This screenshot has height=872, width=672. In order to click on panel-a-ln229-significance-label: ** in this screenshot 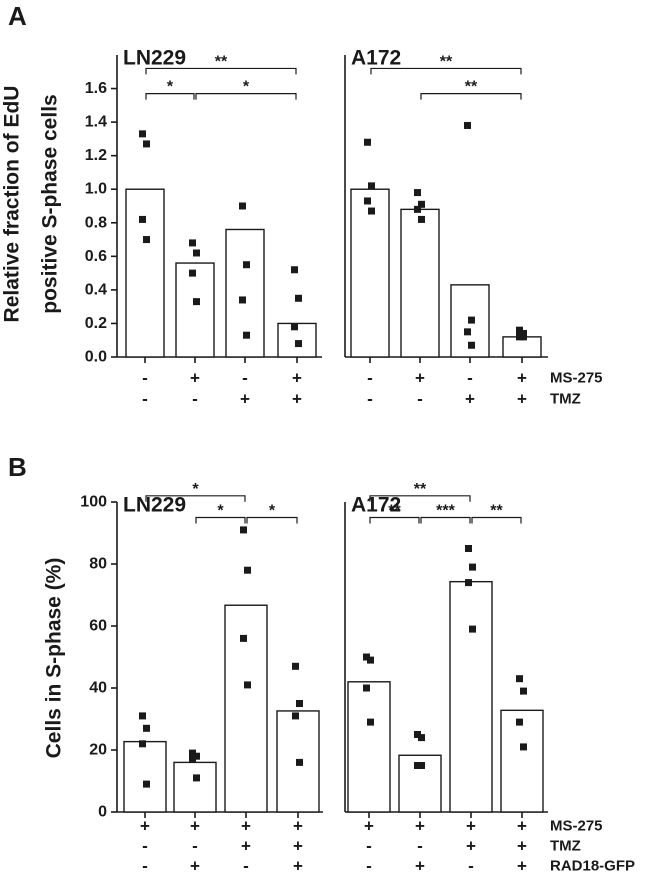, I will do `click(221, 61)`.